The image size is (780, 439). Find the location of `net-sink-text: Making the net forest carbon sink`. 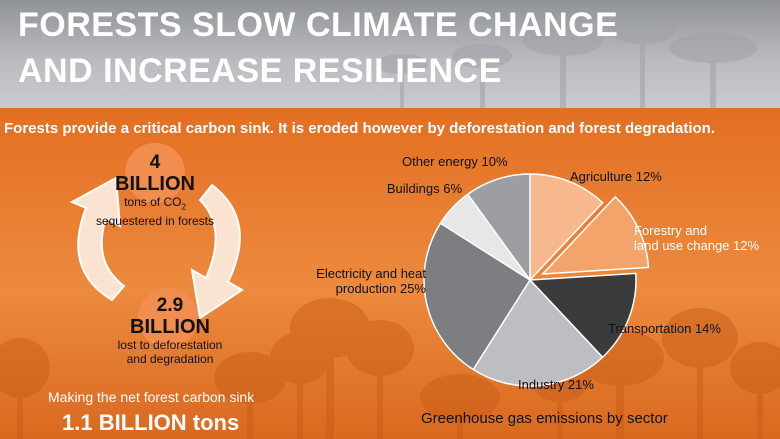

net-sink-text: Making the net forest carbon sink is located at coordinates (151, 397).